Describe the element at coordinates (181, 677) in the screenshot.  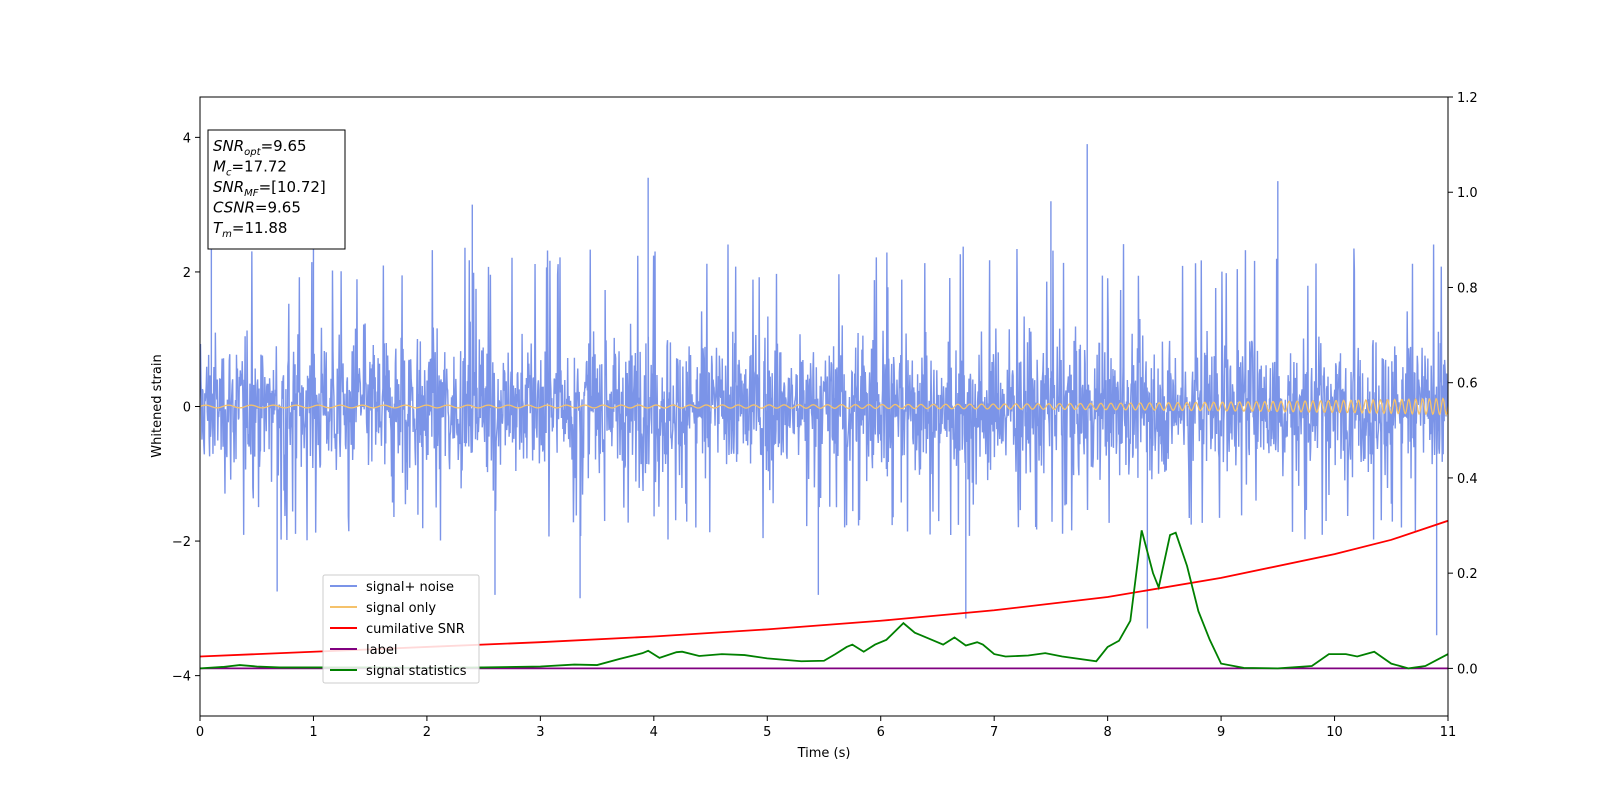
I see `y-tick-label: −4` at that location.